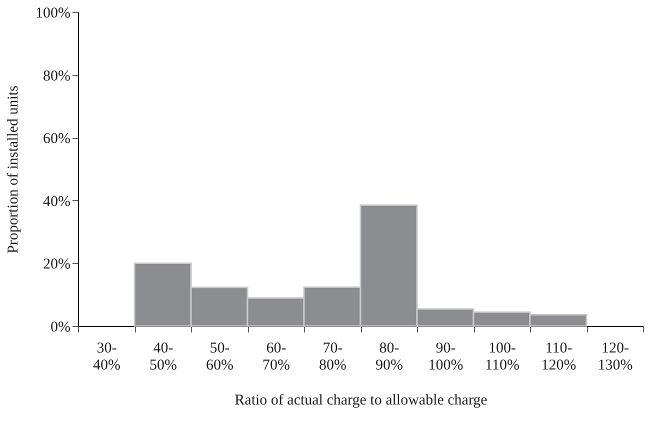  What do you see at coordinates (558, 357) in the screenshot?
I see `x-tick-label: 110-120%` at bounding box center [558, 357].